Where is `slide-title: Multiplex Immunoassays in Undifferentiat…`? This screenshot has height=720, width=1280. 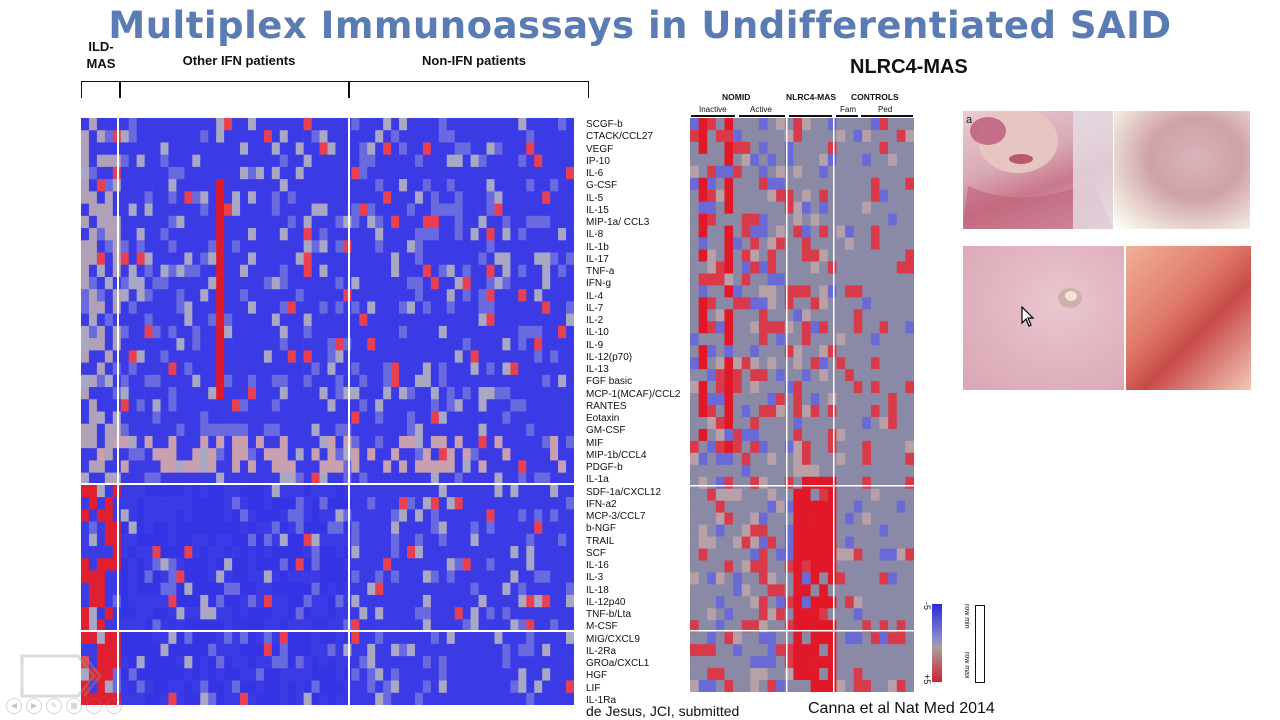
slide-title: Multiplex Immunoassays in Undifferentiat… is located at coordinates (640, 25).